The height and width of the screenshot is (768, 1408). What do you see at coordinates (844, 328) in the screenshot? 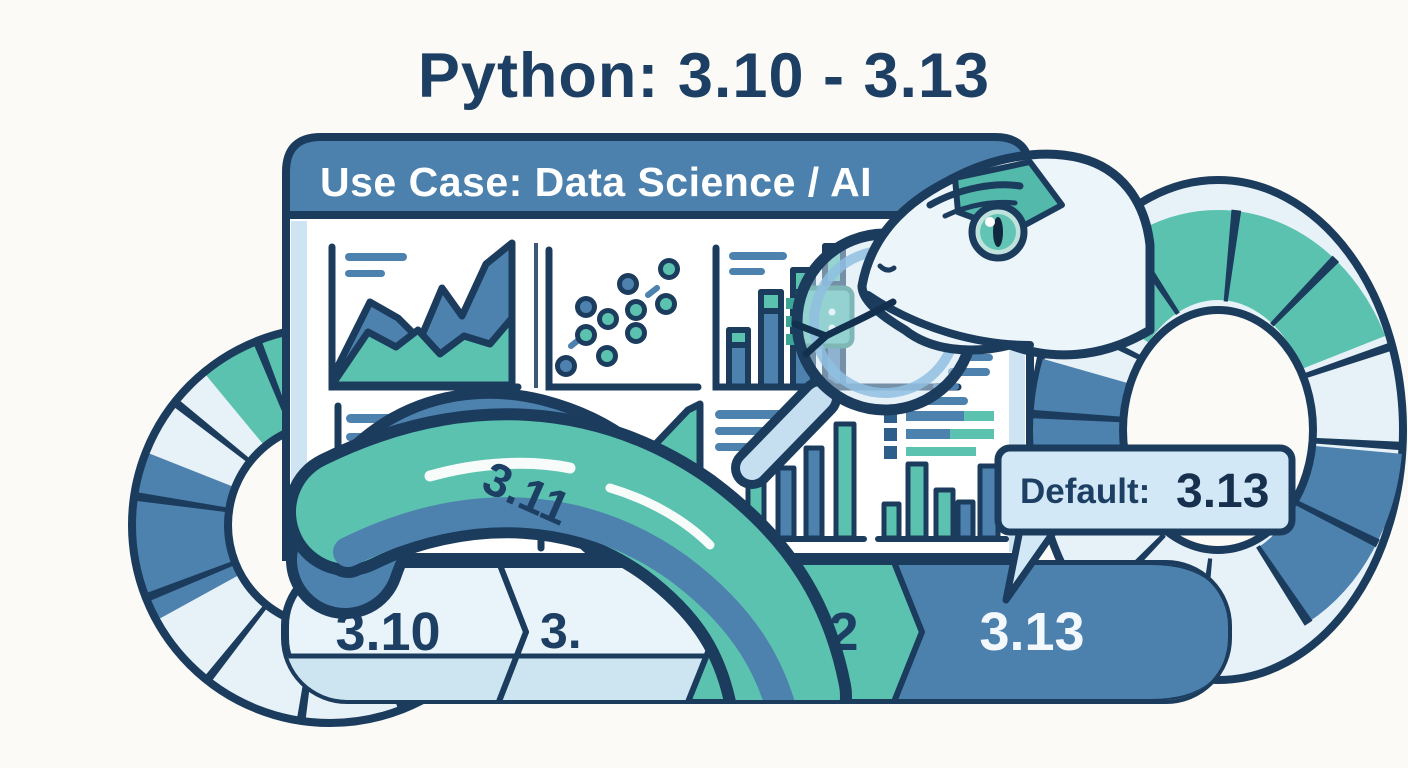
I see `forked-tongue-icon` at bounding box center [844, 328].